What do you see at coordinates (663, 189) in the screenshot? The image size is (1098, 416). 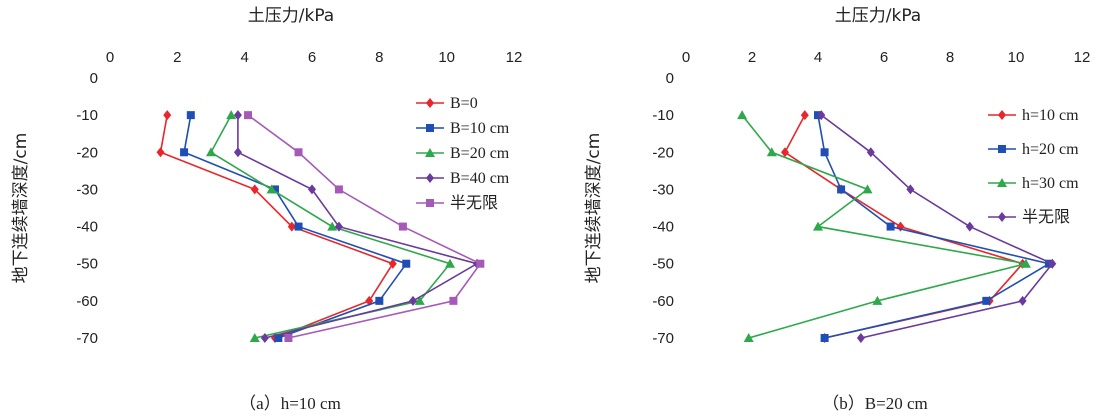 I see `y-tick-label: -30` at bounding box center [663, 189].